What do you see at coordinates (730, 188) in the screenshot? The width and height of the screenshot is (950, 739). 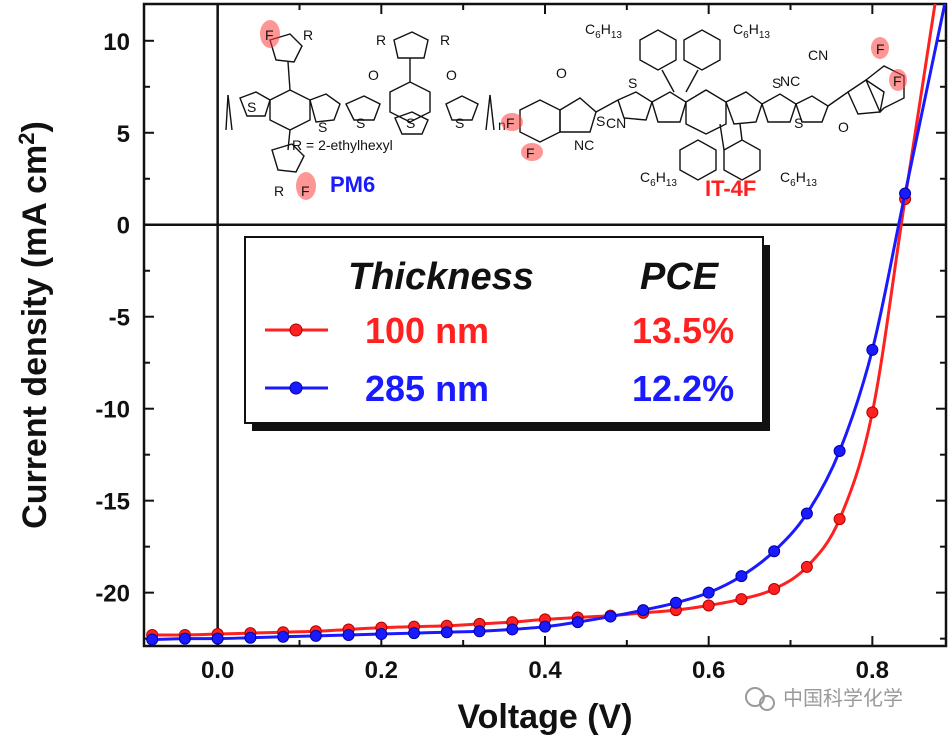 I see `it4f-label: IT-4F` at bounding box center [730, 188].